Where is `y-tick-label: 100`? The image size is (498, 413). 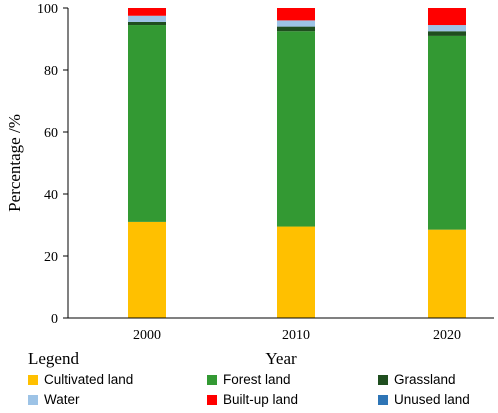
y-tick-label: 100 is located at coordinates (47, 9).